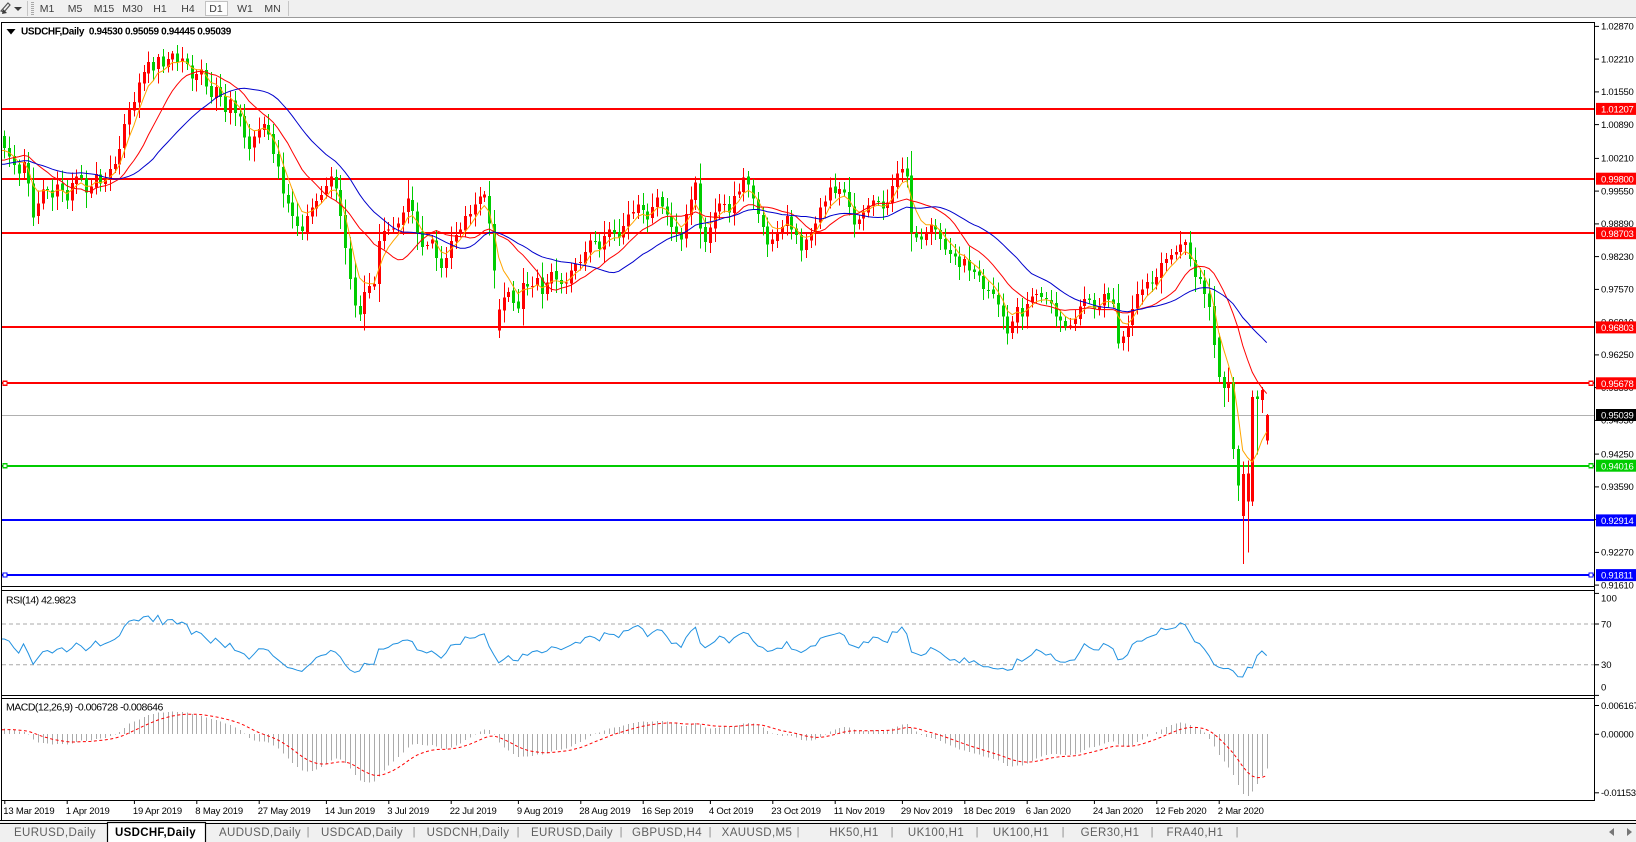 The height and width of the screenshot is (842, 1636). I want to click on svg-text: 0.92270, so click(1617, 553).